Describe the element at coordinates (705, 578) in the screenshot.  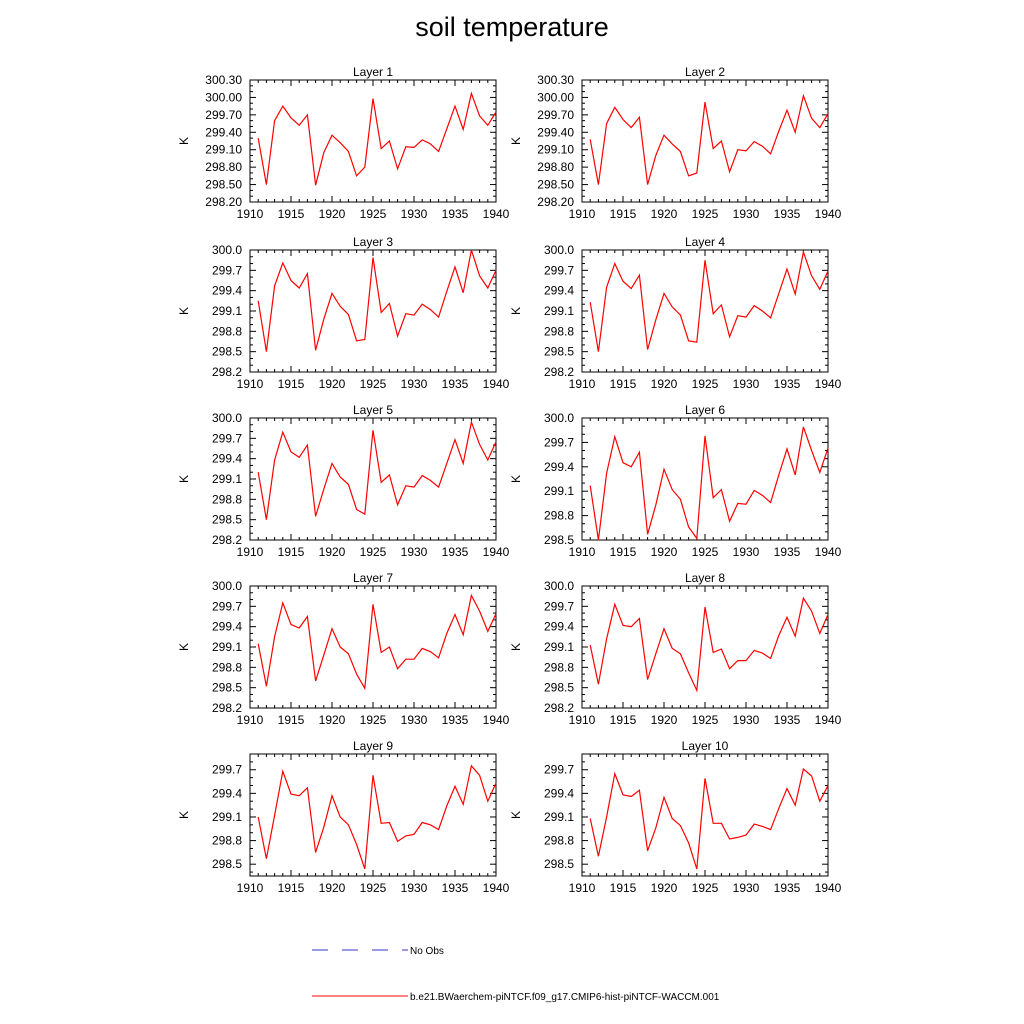
I see `panel-title: Layer 8` at that location.